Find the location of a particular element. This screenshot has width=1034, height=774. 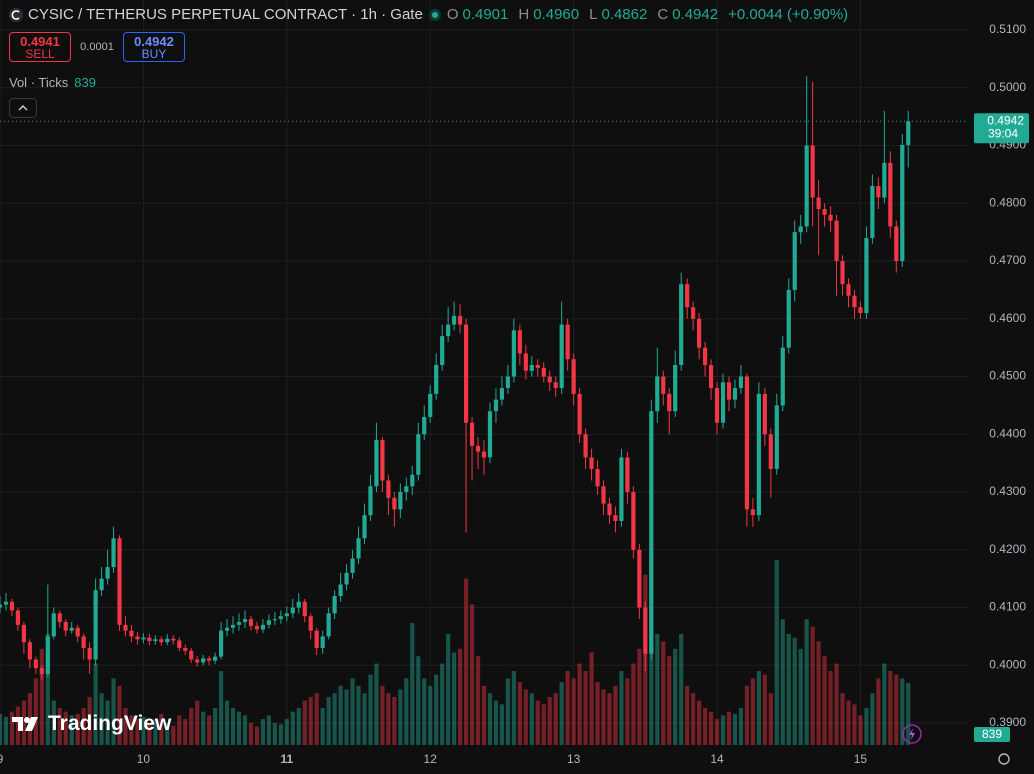

last-price-label: 0.4942 is located at coordinates (1005, 120).